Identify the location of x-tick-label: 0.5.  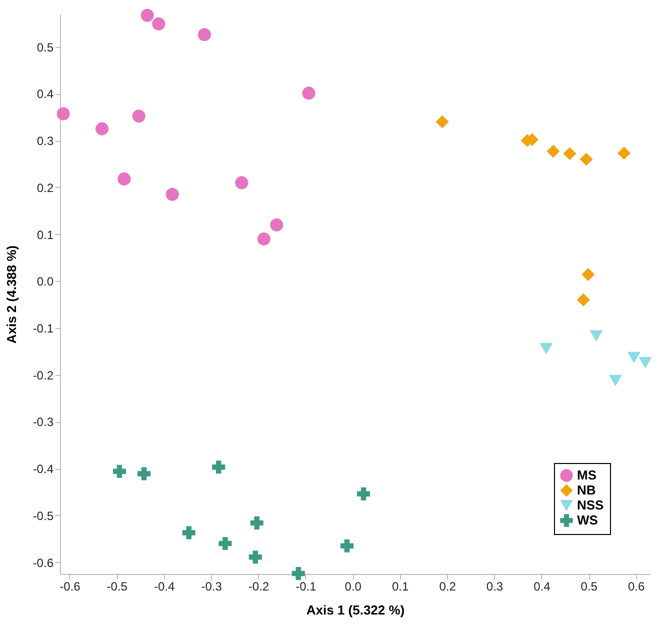
(589, 587).